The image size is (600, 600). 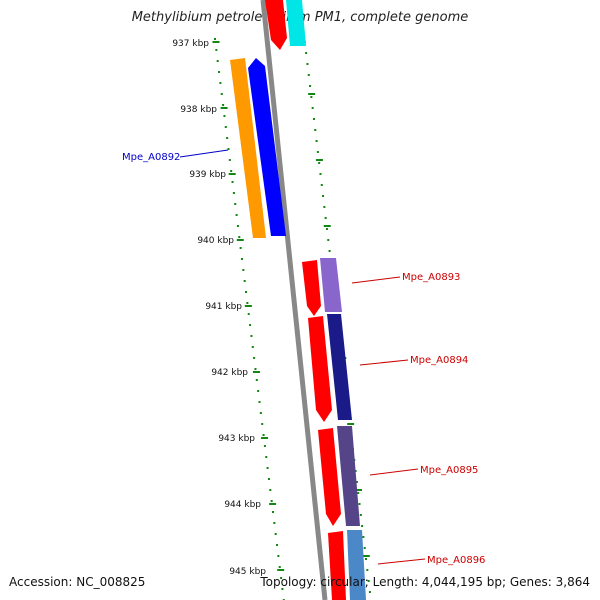 What do you see at coordinates (77, 582) in the screenshot?
I see `accession-text: Accession: NC_008825` at bounding box center [77, 582].